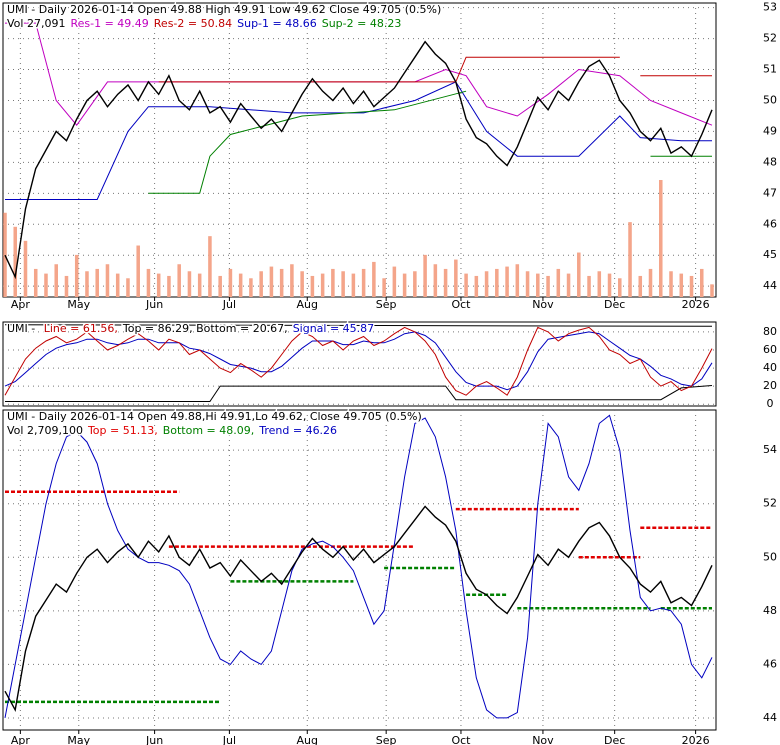 This screenshot has height=745, width=780. I want to click on y-tick-label: 49, so click(770, 130).